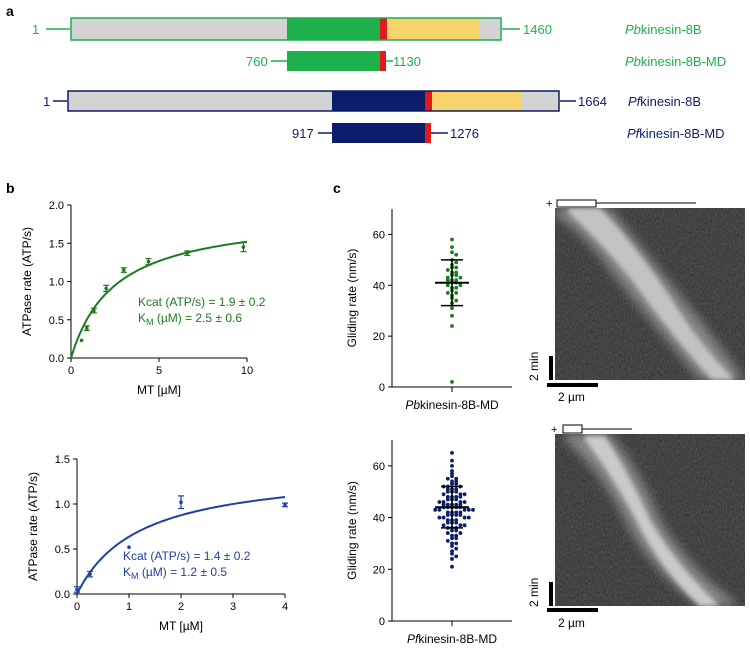 The width and height of the screenshot is (750, 648). I want to click on x-tick-label: 1, so click(129, 607).